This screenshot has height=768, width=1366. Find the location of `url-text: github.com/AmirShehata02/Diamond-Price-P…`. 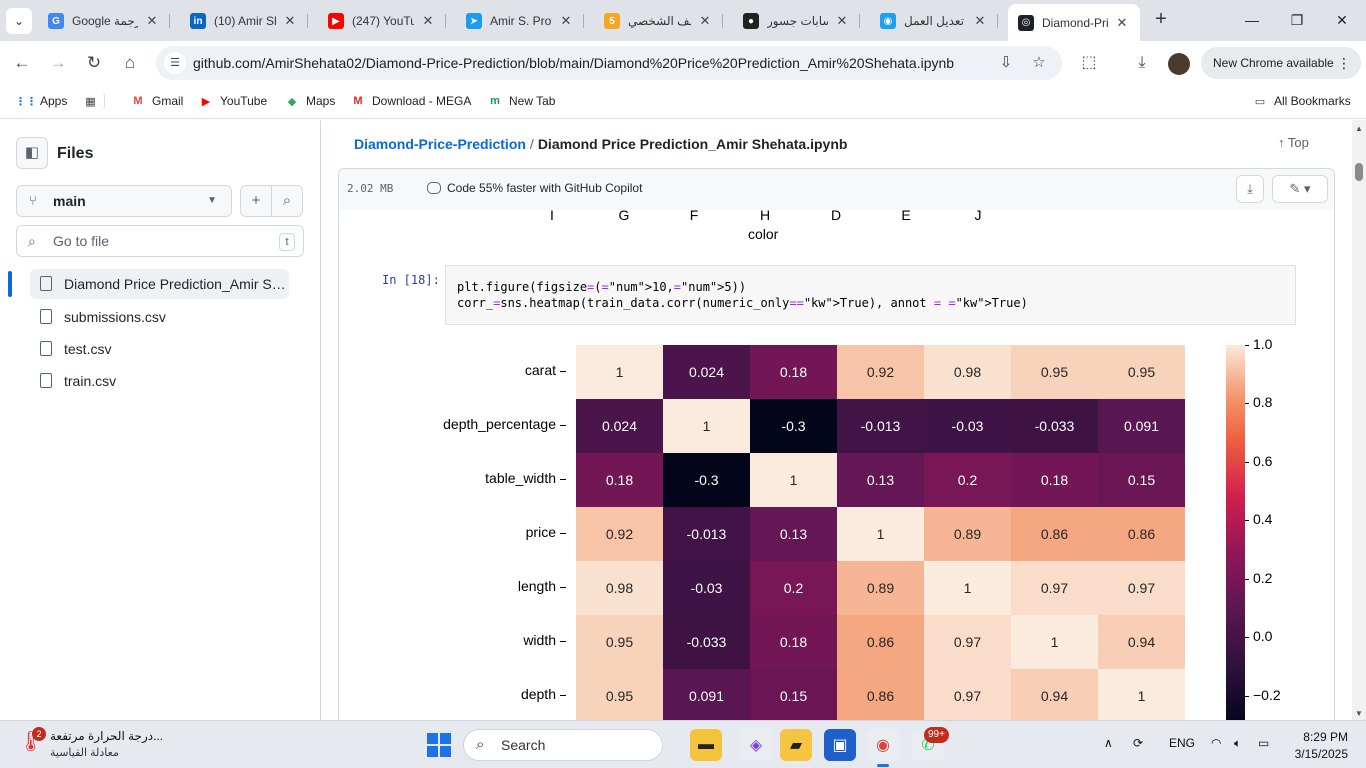

url-text: github.com/AmirShehata02/Diamond-Price-P… is located at coordinates (574, 63).